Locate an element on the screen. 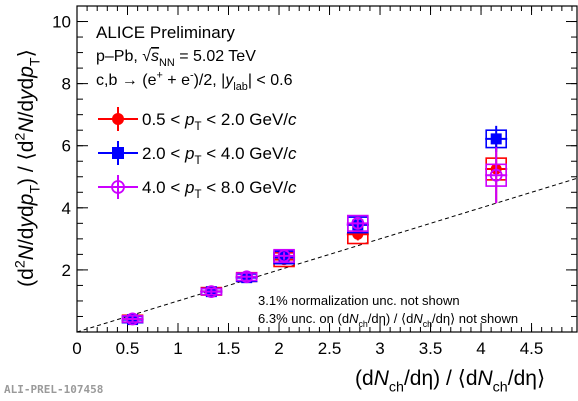  header-line-2: c,b → (e+ + e-)/2, |ylab| < 0.6 is located at coordinates (194, 81).